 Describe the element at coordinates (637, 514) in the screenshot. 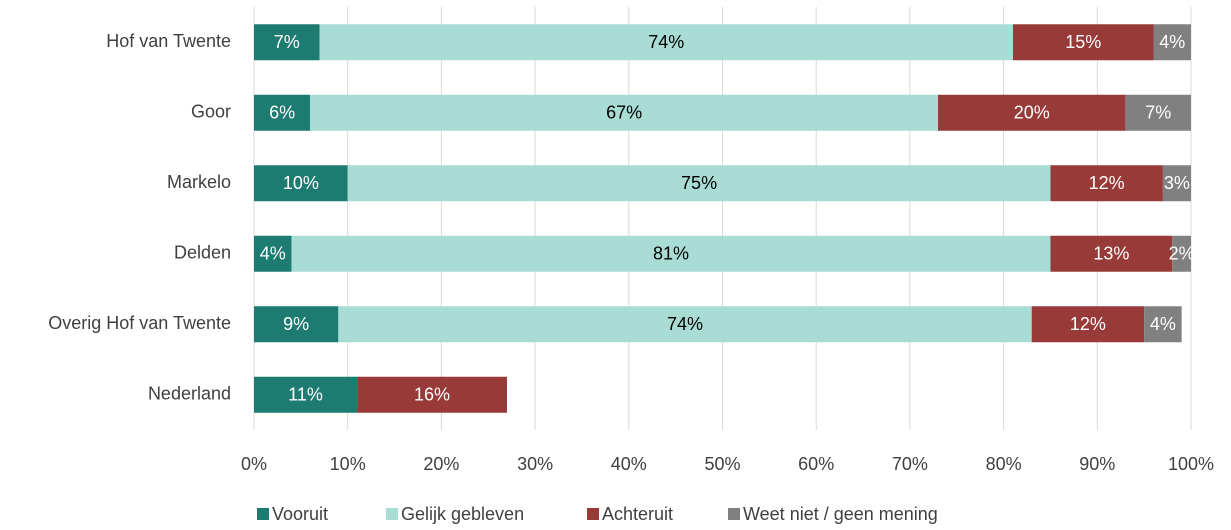

I see `legend-label: Achteruit` at that location.